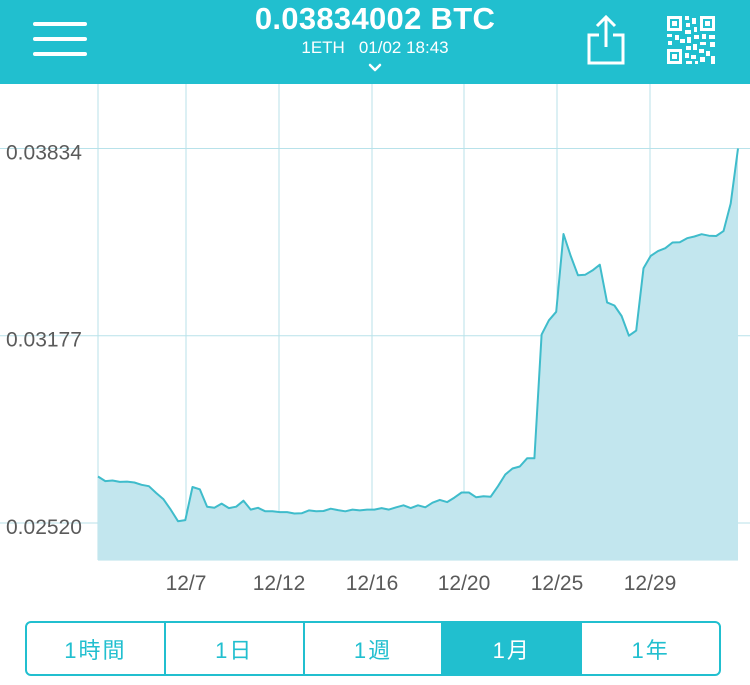 This screenshot has height=685, width=750. Describe the element at coordinates (403, 47) in the screenshot. I see `timestamp-label: 01/02 18:43` at that location.